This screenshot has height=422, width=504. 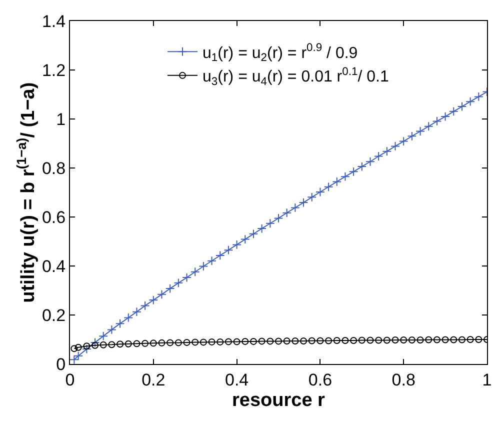 What do you see at coordinates (54, 217) in the screenshot?
I see `y-tick-label: 0.6` at bounding box center [54, 217].